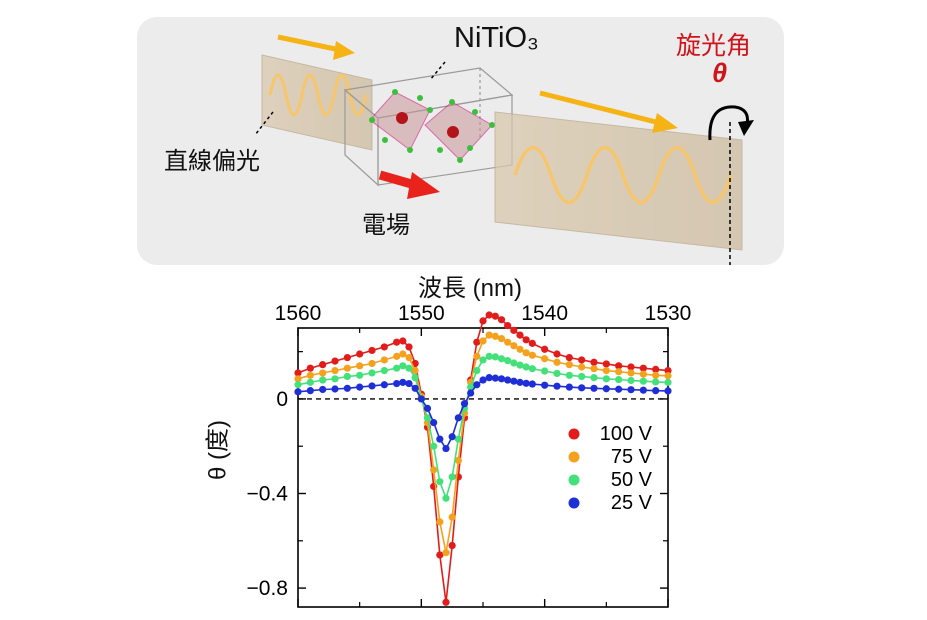 The width and height of the screenshot is (927, 620). Describe the element at coordinates (632, 480) in the screenshot. I see `legend-label: 50 V` at that location.